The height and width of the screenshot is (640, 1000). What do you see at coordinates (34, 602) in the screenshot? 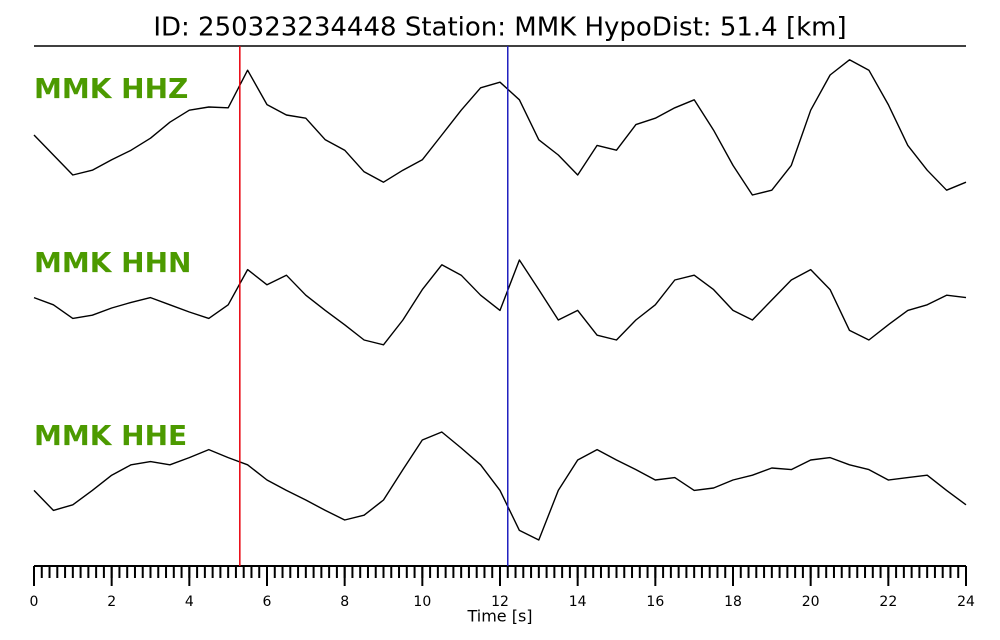
I see `x-tick-label: 0` at bounding box center [34, 602].